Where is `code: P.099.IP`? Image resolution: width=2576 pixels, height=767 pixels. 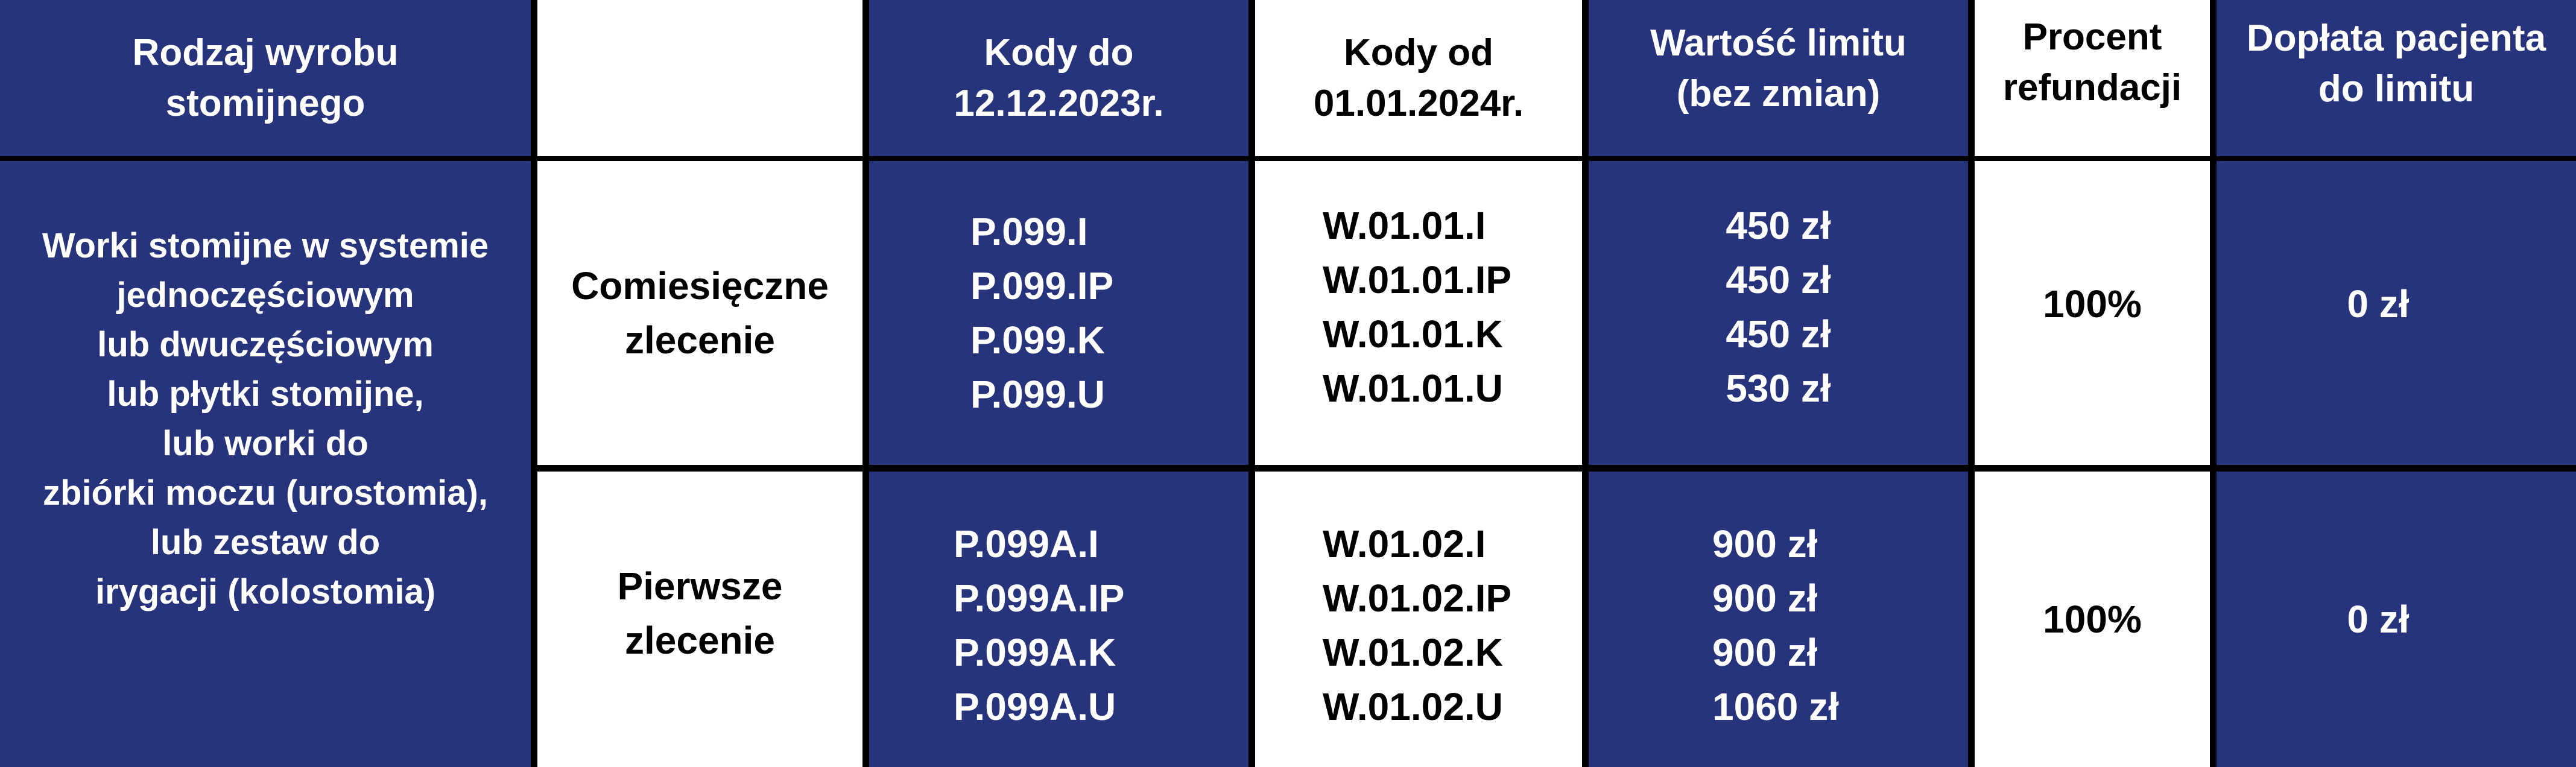 code: P.099.IP is located at coordinates (1042, 286).